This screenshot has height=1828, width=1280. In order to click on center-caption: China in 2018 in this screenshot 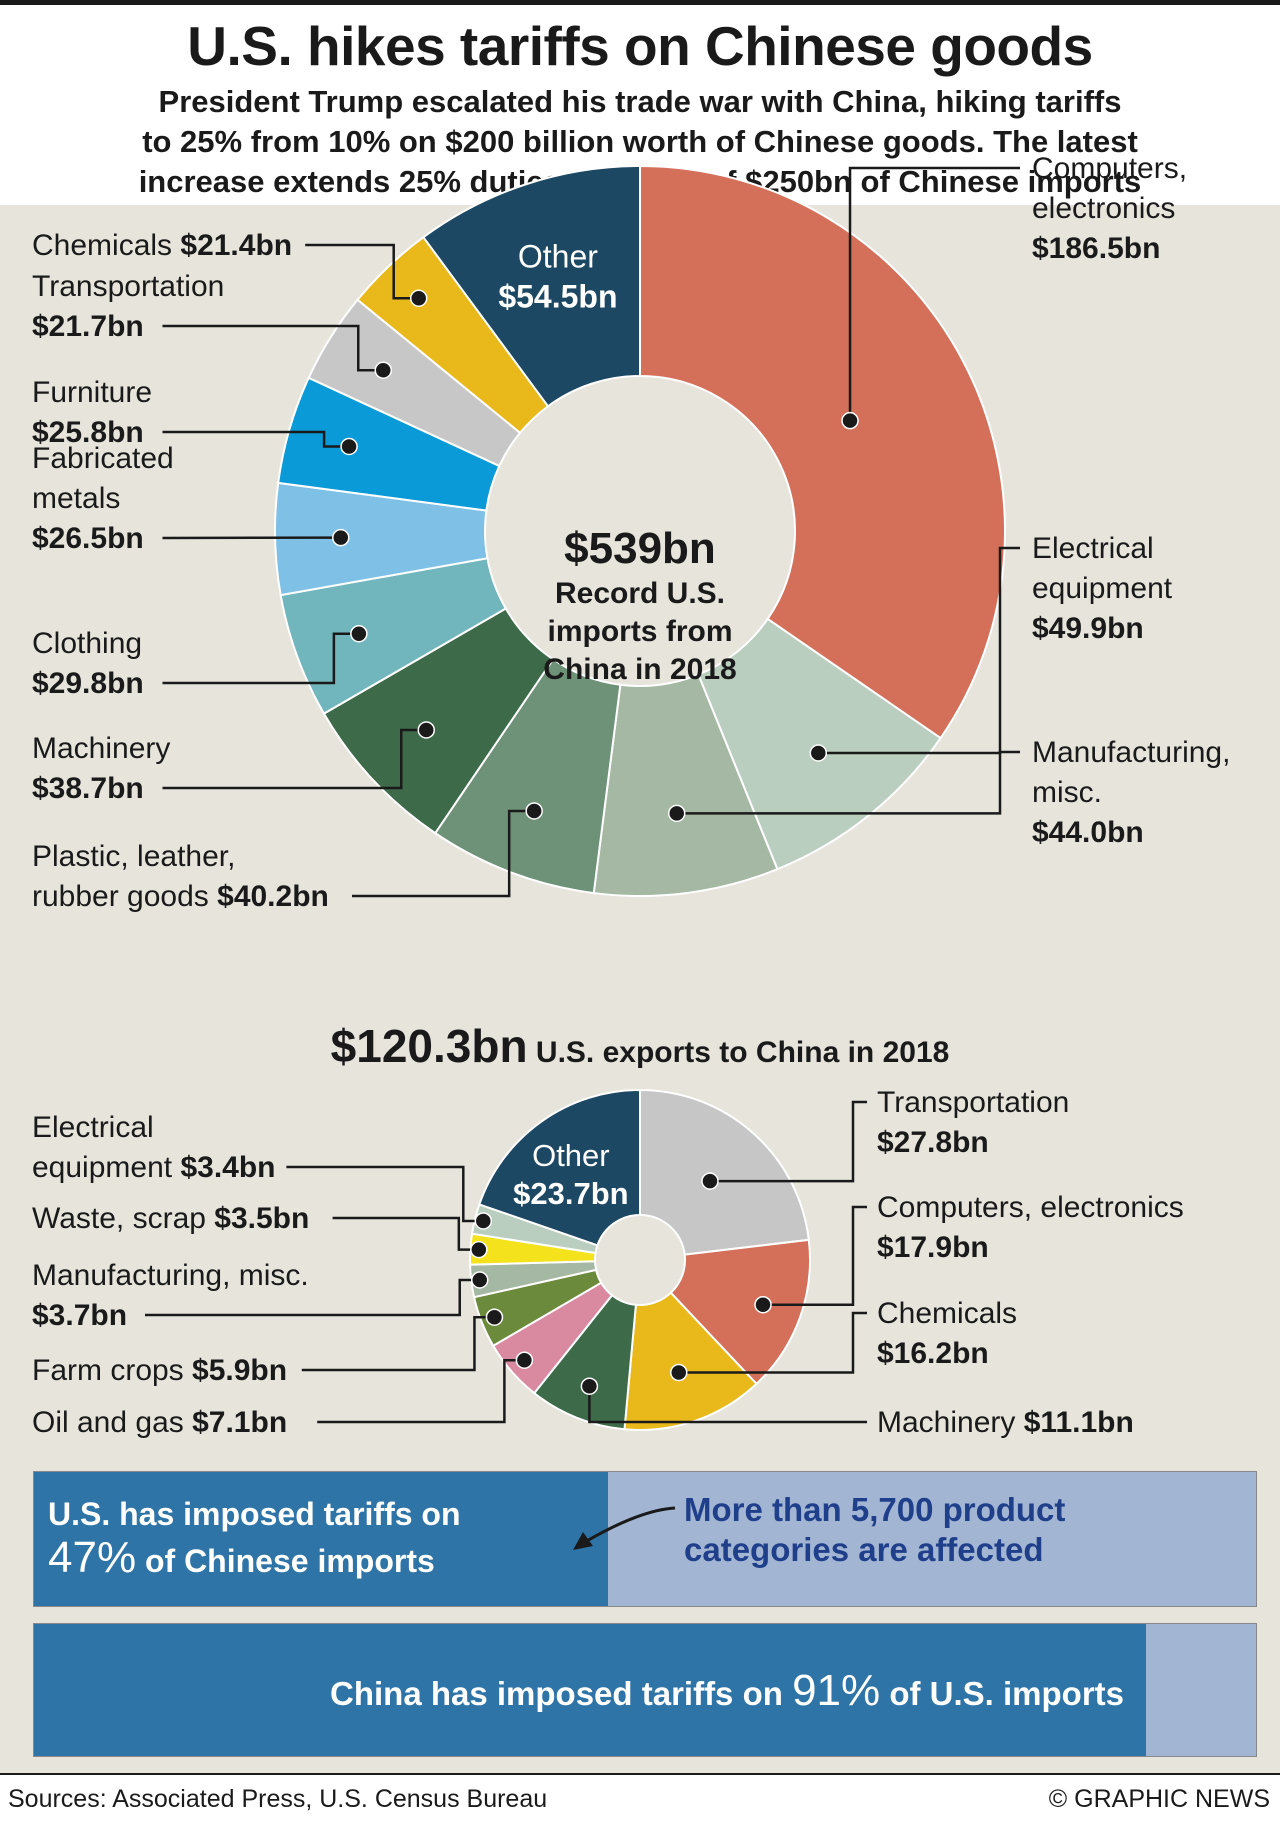, I will do `click(639, 669)`.